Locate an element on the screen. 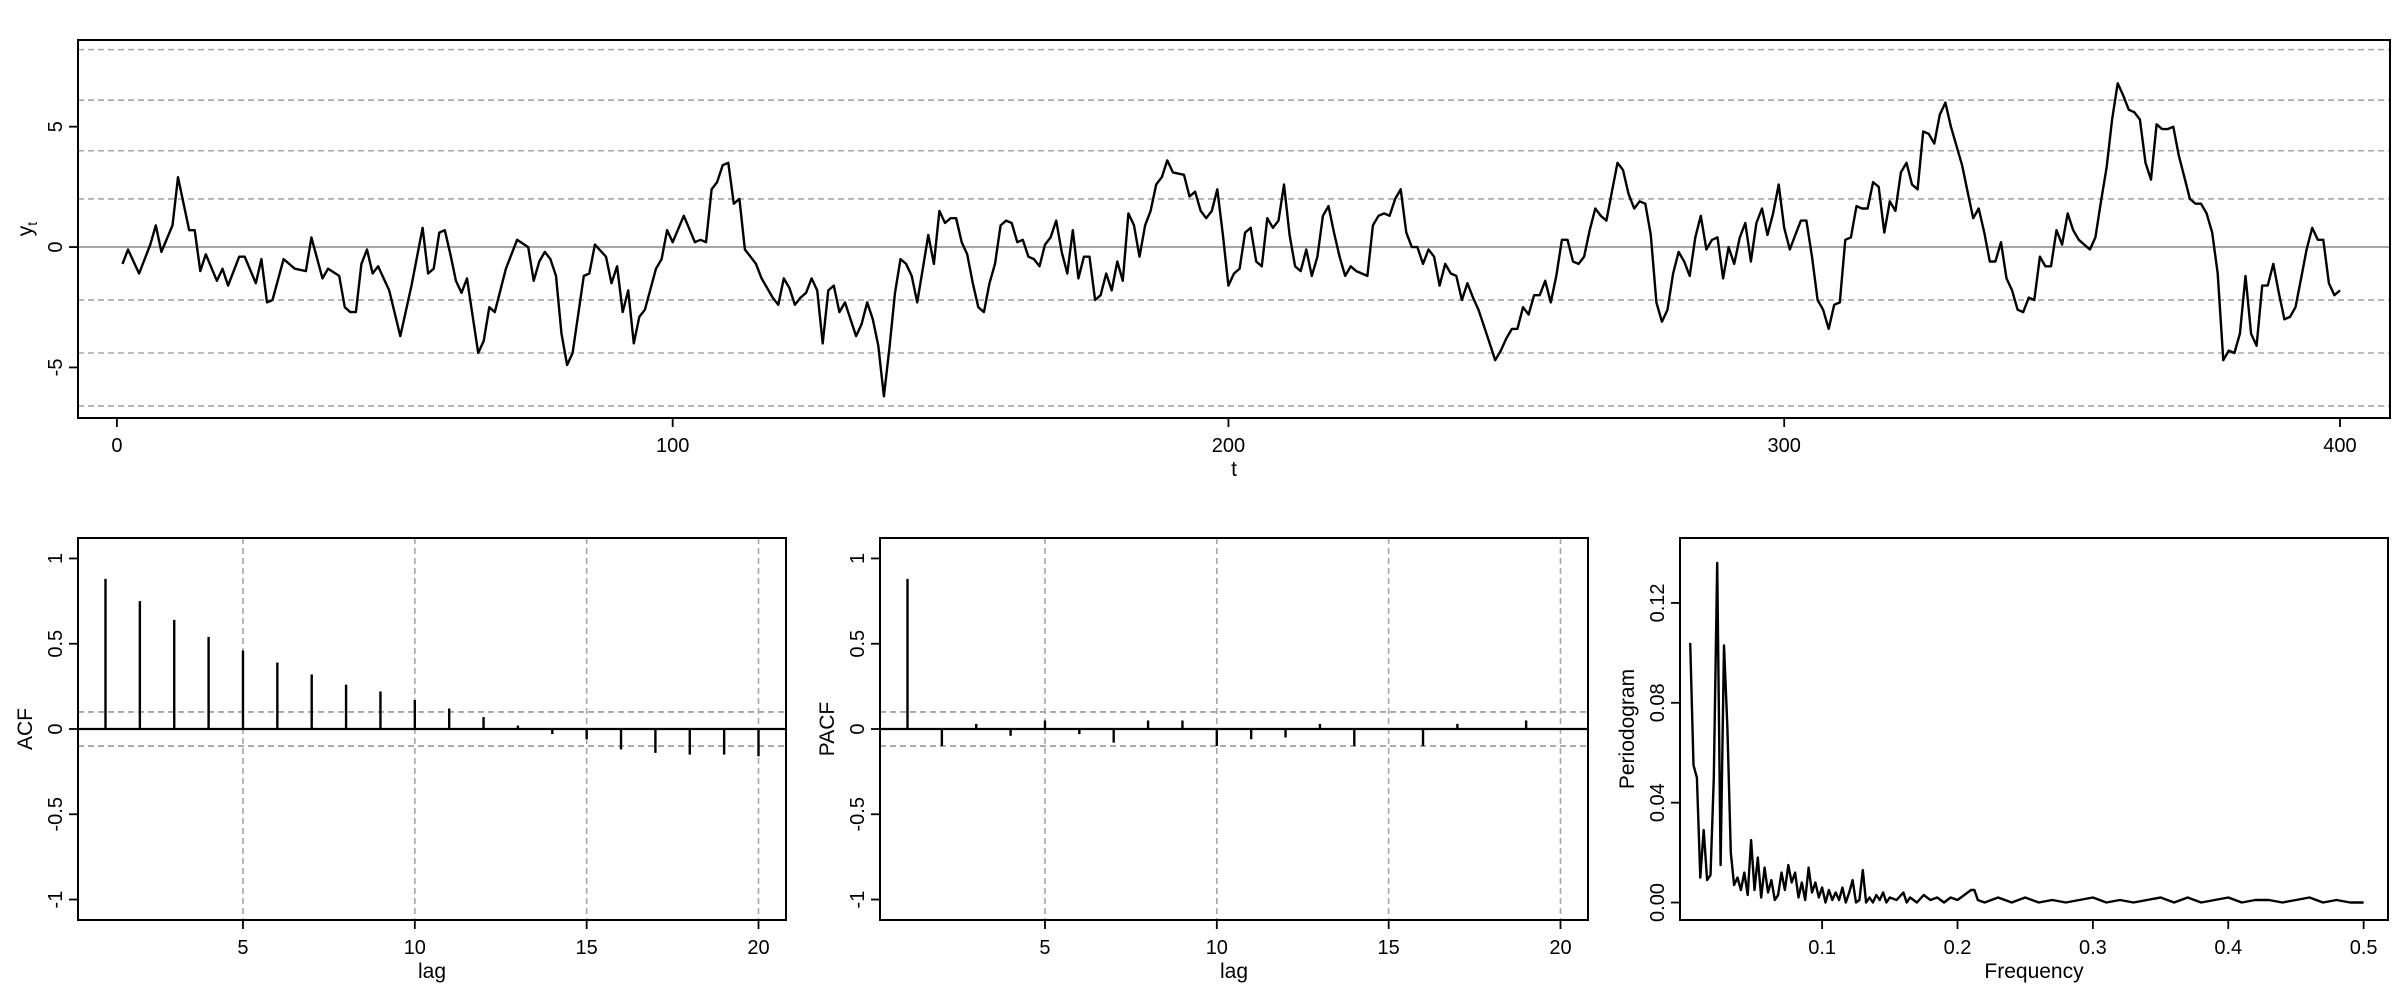 This screenshot has width=2400, height=1000. pacf-ytick-label-1: -0.5 is located at coordinates (858, 814).